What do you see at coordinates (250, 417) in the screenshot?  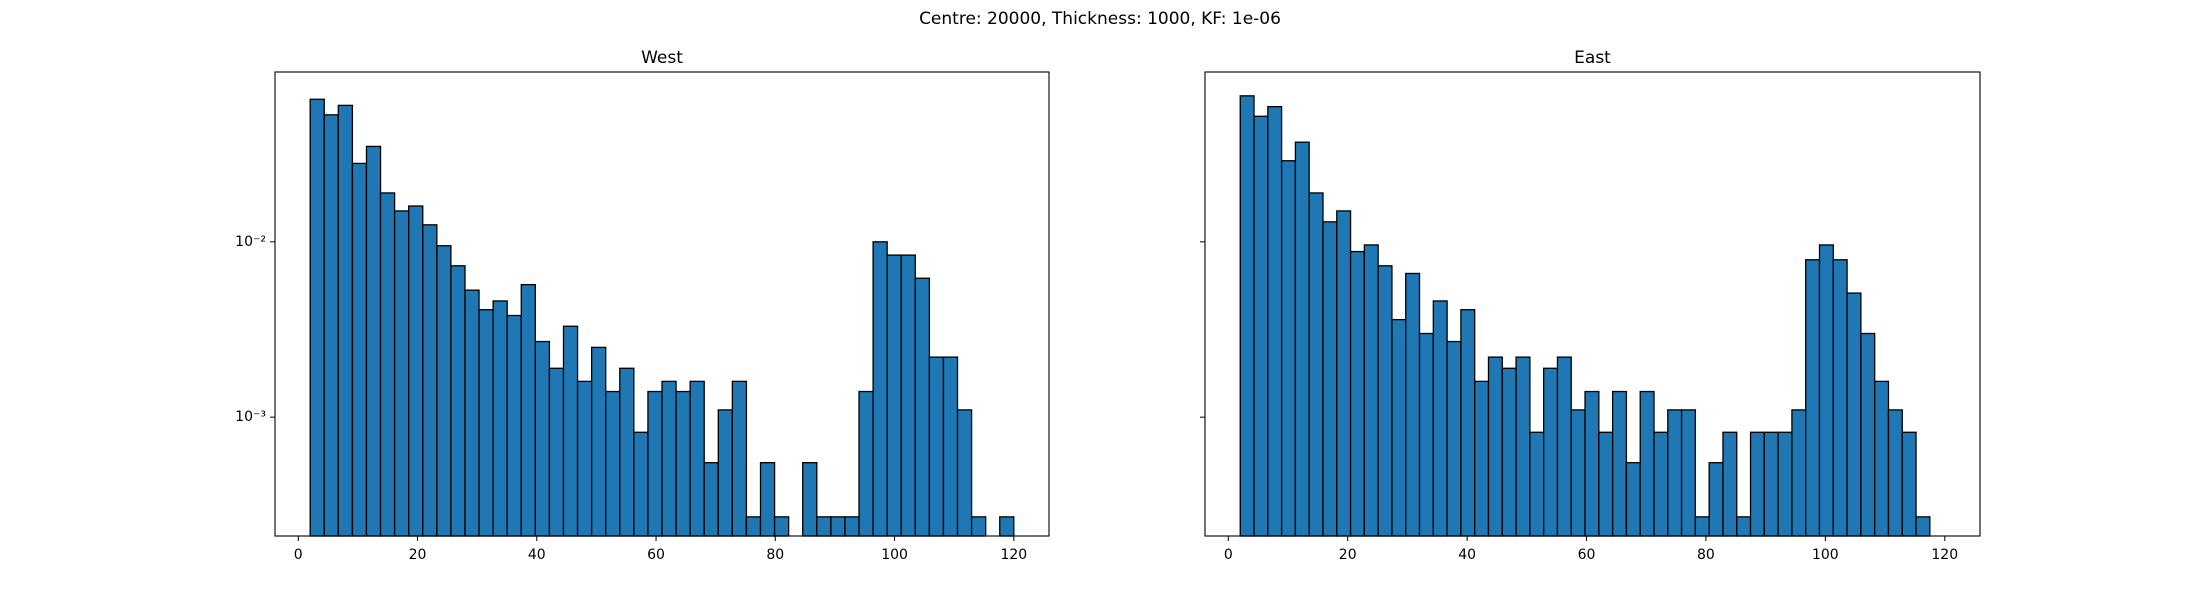 I see `y-tick-label: 10⁻³` at bounding box center [250, 417].